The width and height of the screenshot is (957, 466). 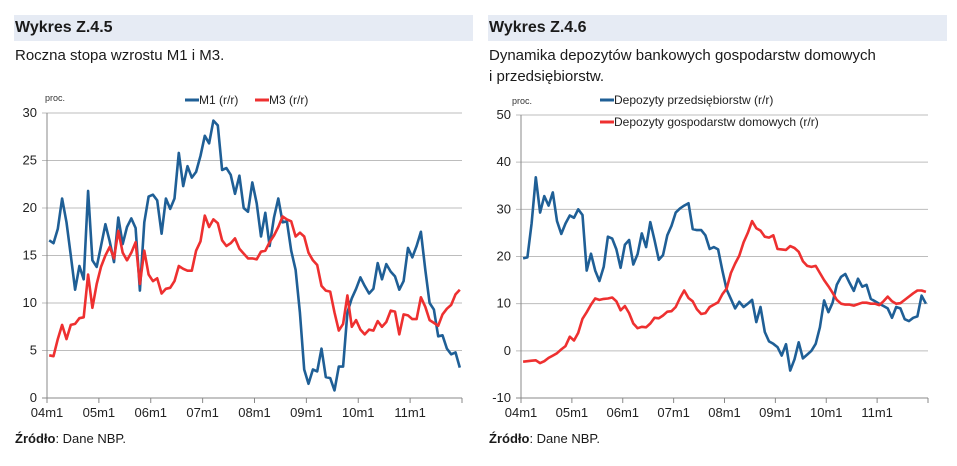 I want to click on left-source: Źródło: Dane NBP., so click(x=70, y=438).